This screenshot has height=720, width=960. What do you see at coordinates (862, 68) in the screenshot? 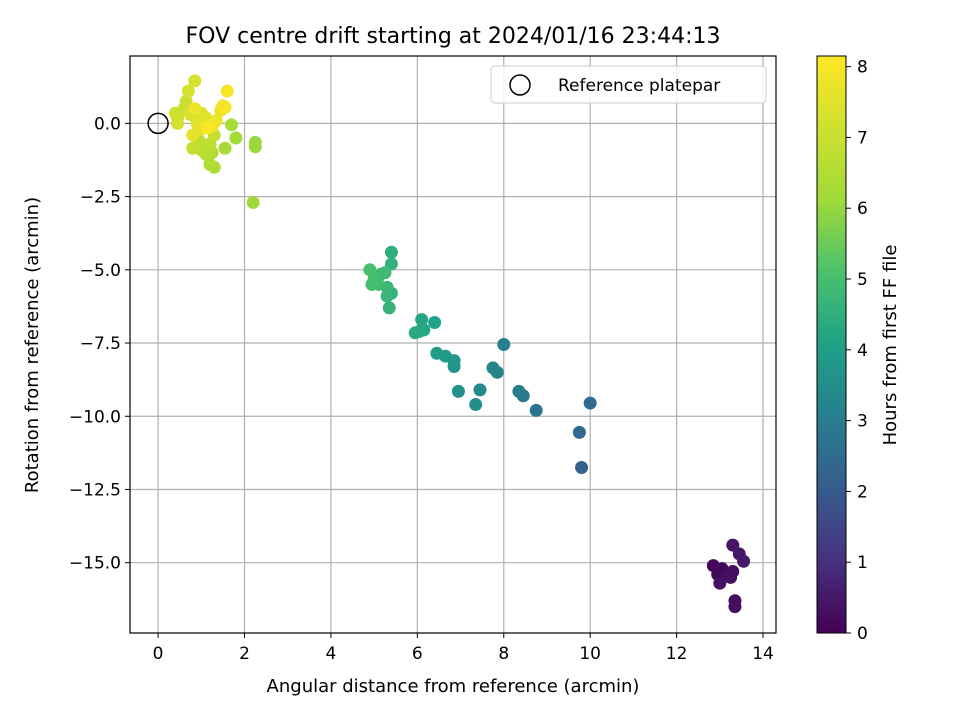
I see `colorbar-tick-label: 8` at bounding box center [862, 68].